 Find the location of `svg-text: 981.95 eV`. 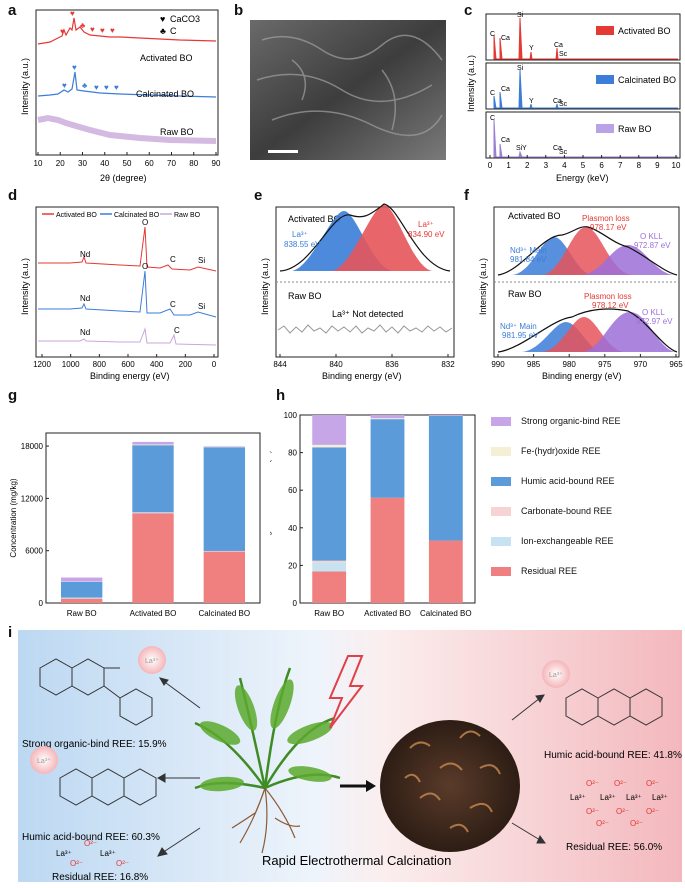

svg-text: 981.95 eV is located at coordinates (520, 335).